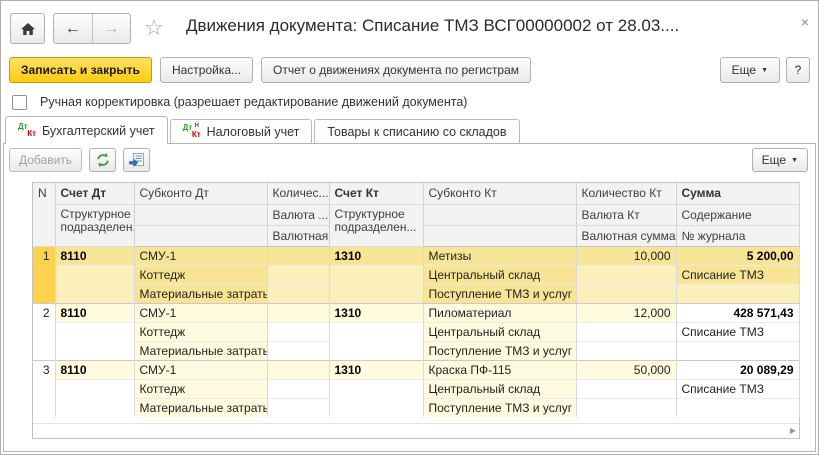  I want to click on favorite-star-icon: ☆, so click(154, 27).